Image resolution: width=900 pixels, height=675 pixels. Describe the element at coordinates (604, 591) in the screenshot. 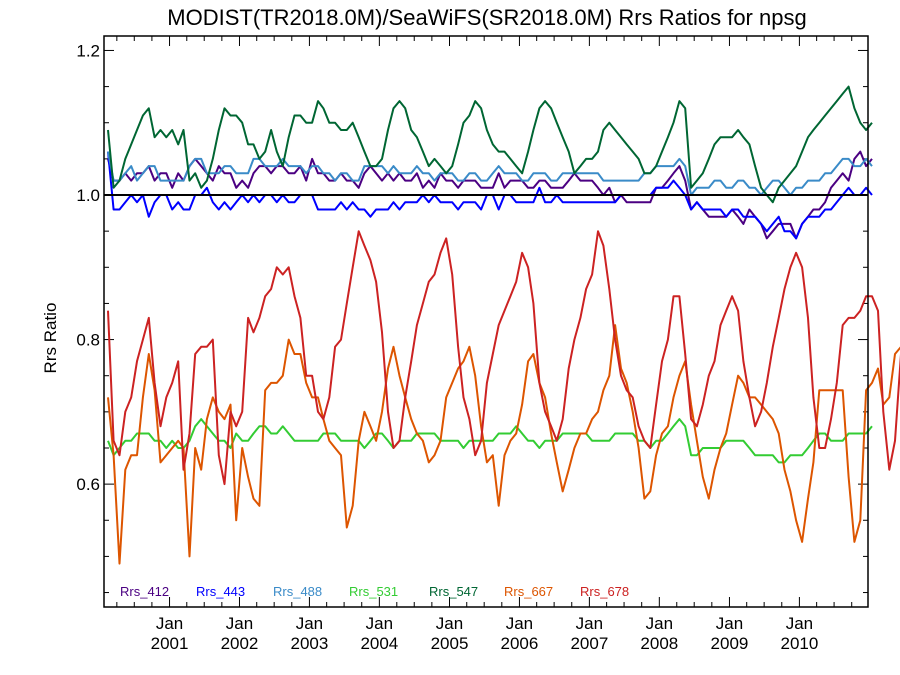

I see `legend-item-rrs-678: Rrs_678` at that location.